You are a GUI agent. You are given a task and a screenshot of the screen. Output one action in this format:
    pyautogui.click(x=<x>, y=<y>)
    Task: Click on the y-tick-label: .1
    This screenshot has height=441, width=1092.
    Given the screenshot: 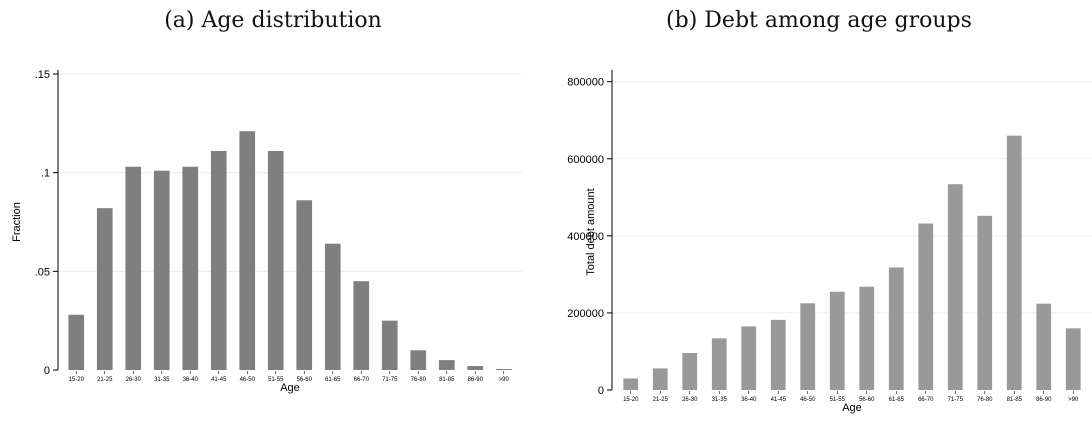 What is the action you would take?
    pyautogui.click(x=45, y=174)
    